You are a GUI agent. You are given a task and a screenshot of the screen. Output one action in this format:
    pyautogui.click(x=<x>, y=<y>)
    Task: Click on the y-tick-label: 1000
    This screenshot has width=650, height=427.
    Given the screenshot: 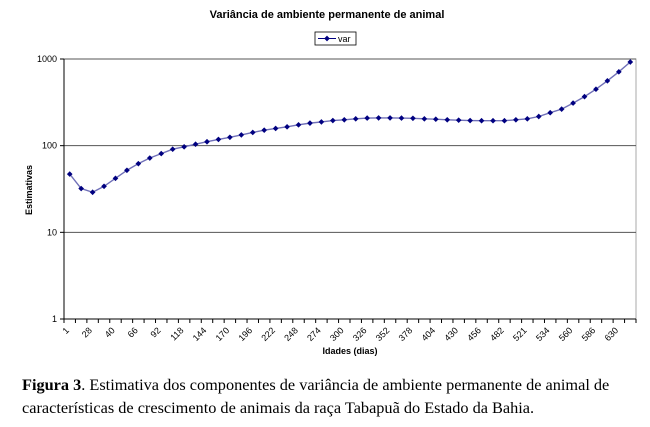 What is the action you would take?
    pyautogui.click(x=47, y=59)
    